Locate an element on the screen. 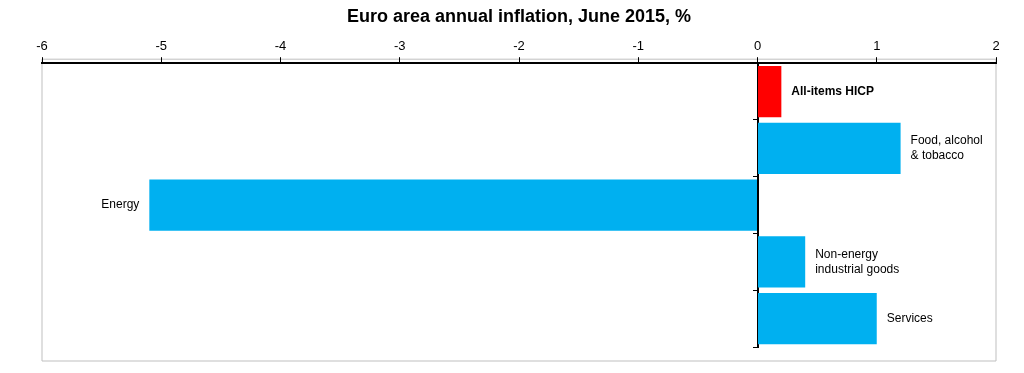 Image resolution: width=1024 pixels, height=373 pixels. chart-title: Euro area annual inflation, June 2015, % is located at coordinates (519, 15).